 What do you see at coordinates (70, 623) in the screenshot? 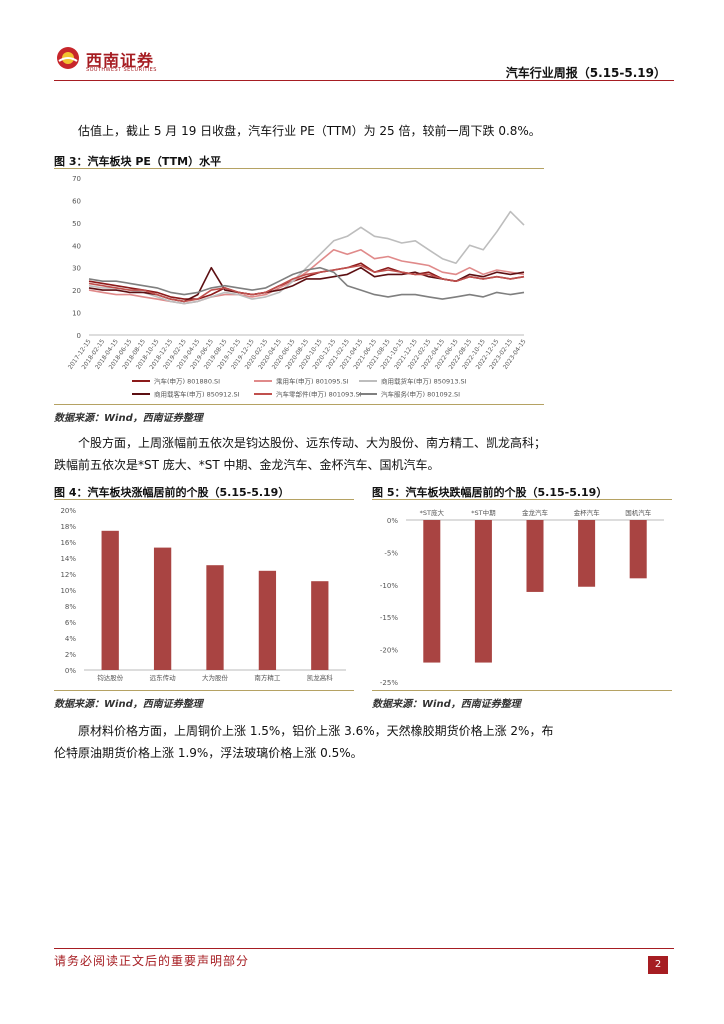
I see `y-tick-label: 6%` at bounding box center [70, 623].